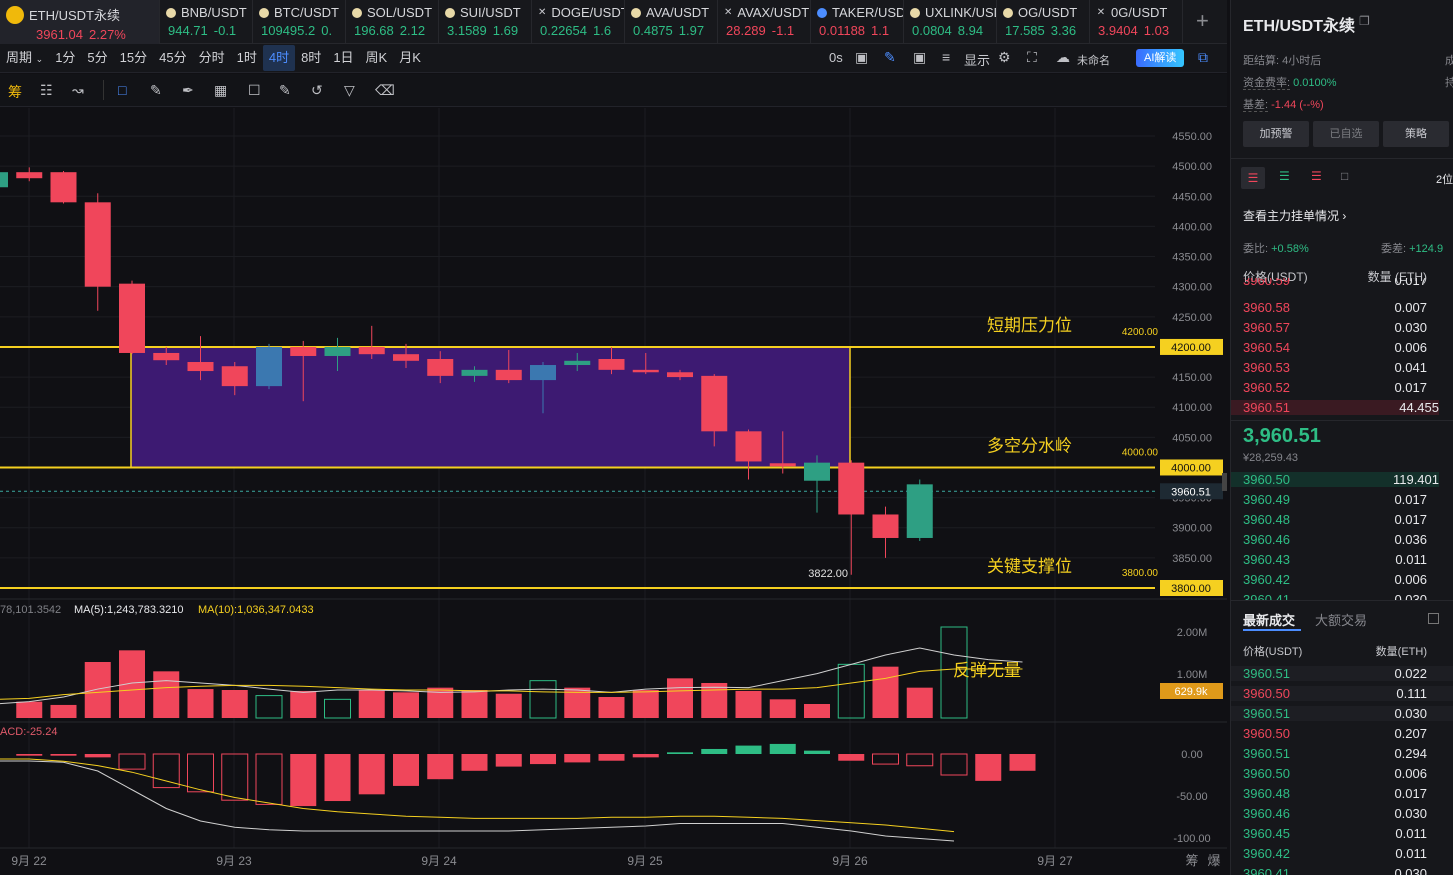 Image resolution: width=1453 pixels, height=875 pixels. Describe the element at coordinates (80, 22) in the screenshot. I see `symbol-tab: ETH/USDT永续 3961.04 2.27%` at that location.